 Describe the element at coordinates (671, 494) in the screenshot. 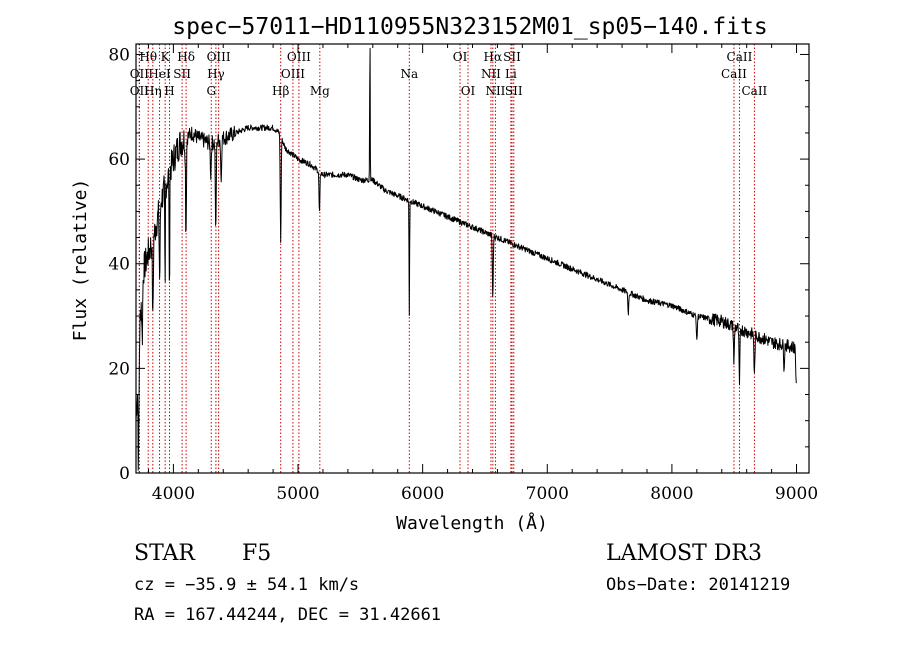

I see `x-tick-label: 8000` at that location.